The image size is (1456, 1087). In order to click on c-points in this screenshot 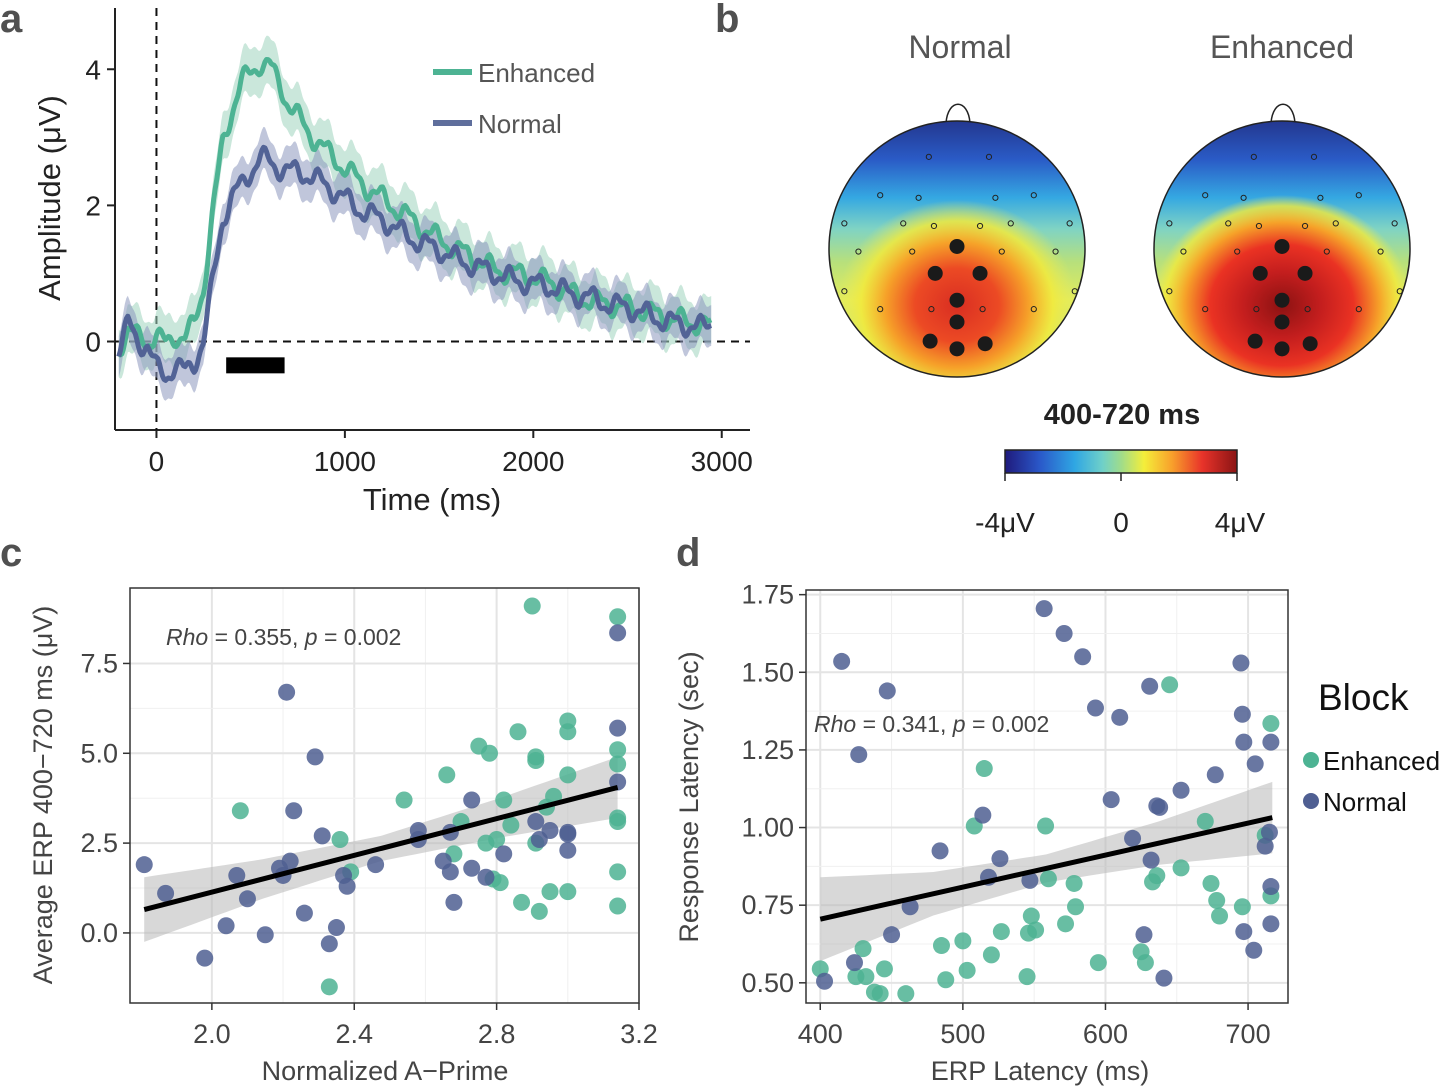, I will do `click(381, 796)`.